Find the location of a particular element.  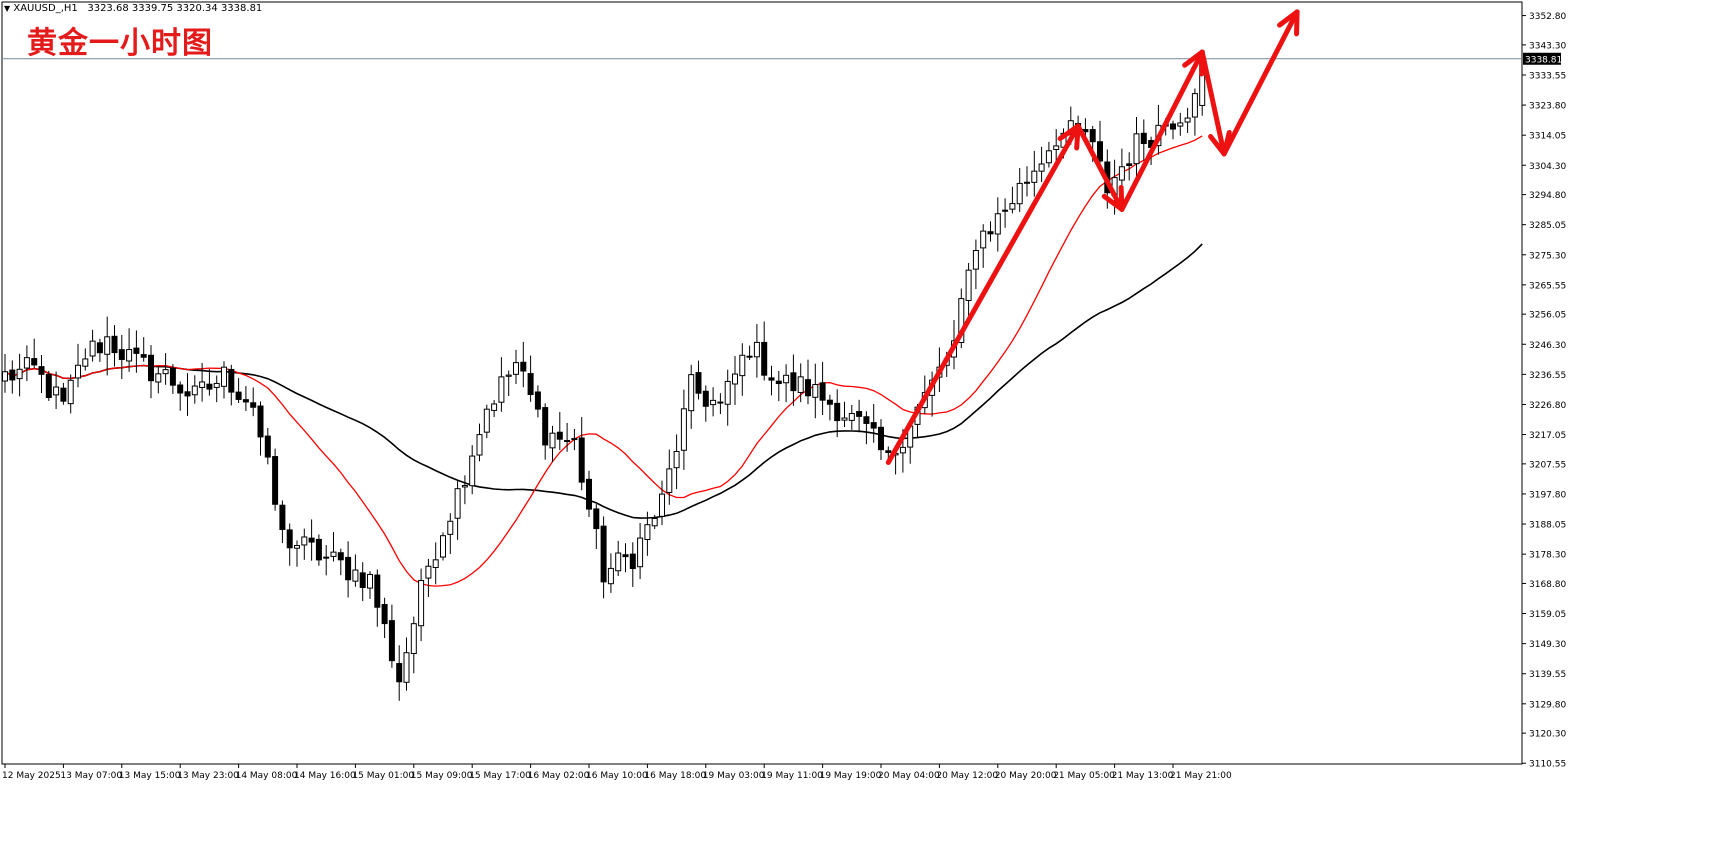

x-tick-label: 20 May 20:00 is located at coordinates (1026, 776).